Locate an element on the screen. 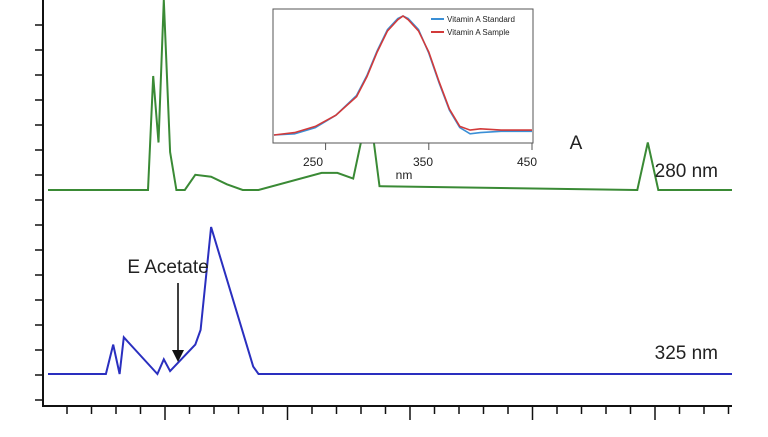  legend-sample-label: Vitamin A Sample is located at coordinates (478, 32).